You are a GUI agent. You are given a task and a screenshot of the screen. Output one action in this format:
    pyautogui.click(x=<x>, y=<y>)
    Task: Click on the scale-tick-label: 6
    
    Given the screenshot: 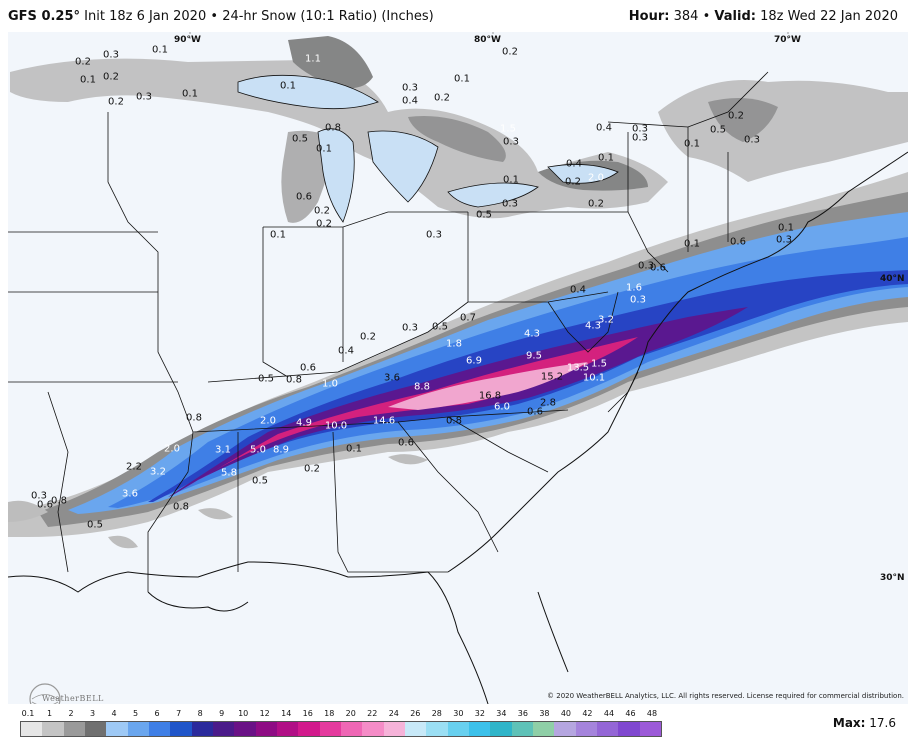 What is the action you would take?
    pyautogui.click(x=157, y=713)
    